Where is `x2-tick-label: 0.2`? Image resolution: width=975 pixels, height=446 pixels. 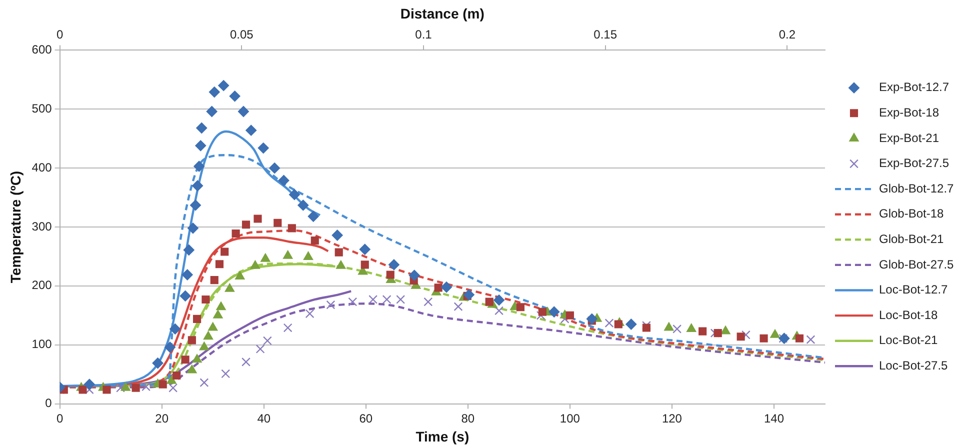 x2-tick-label: 0.2 is located at coordinates (787, 34).